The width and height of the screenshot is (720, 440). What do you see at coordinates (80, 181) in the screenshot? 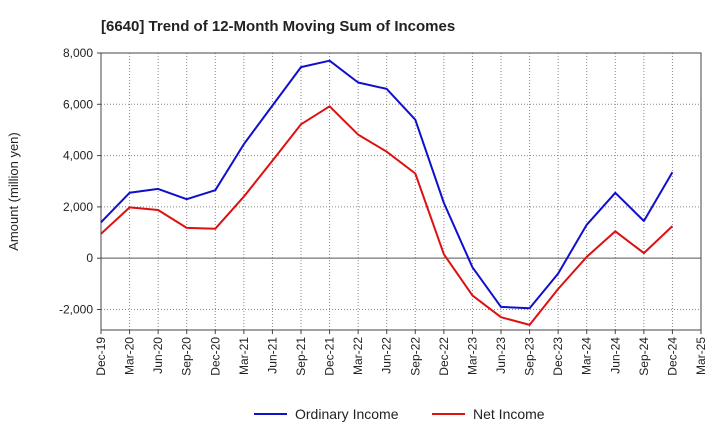
I see `y-axis: -2,000 0 2,000 4,000 6,000 8,000` at bounding box center [80, 181].